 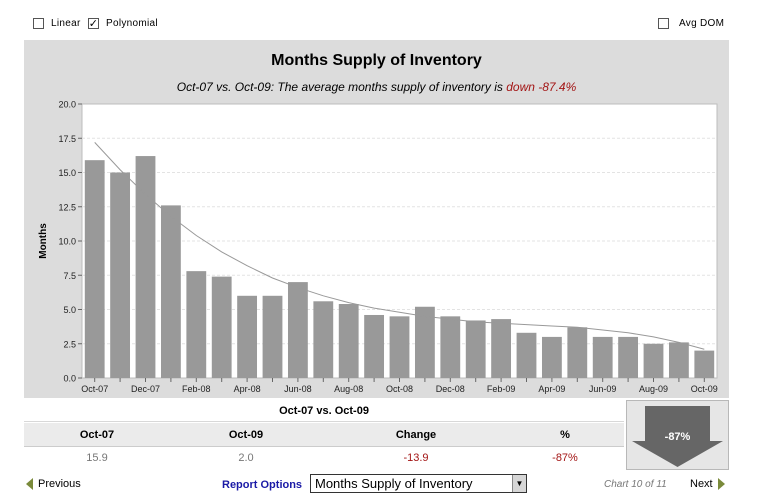 What do you see at coordinates (145, 389) in the screenshot?
I see `x-tick-label: Dec-07` at bounding box center [145, 389].